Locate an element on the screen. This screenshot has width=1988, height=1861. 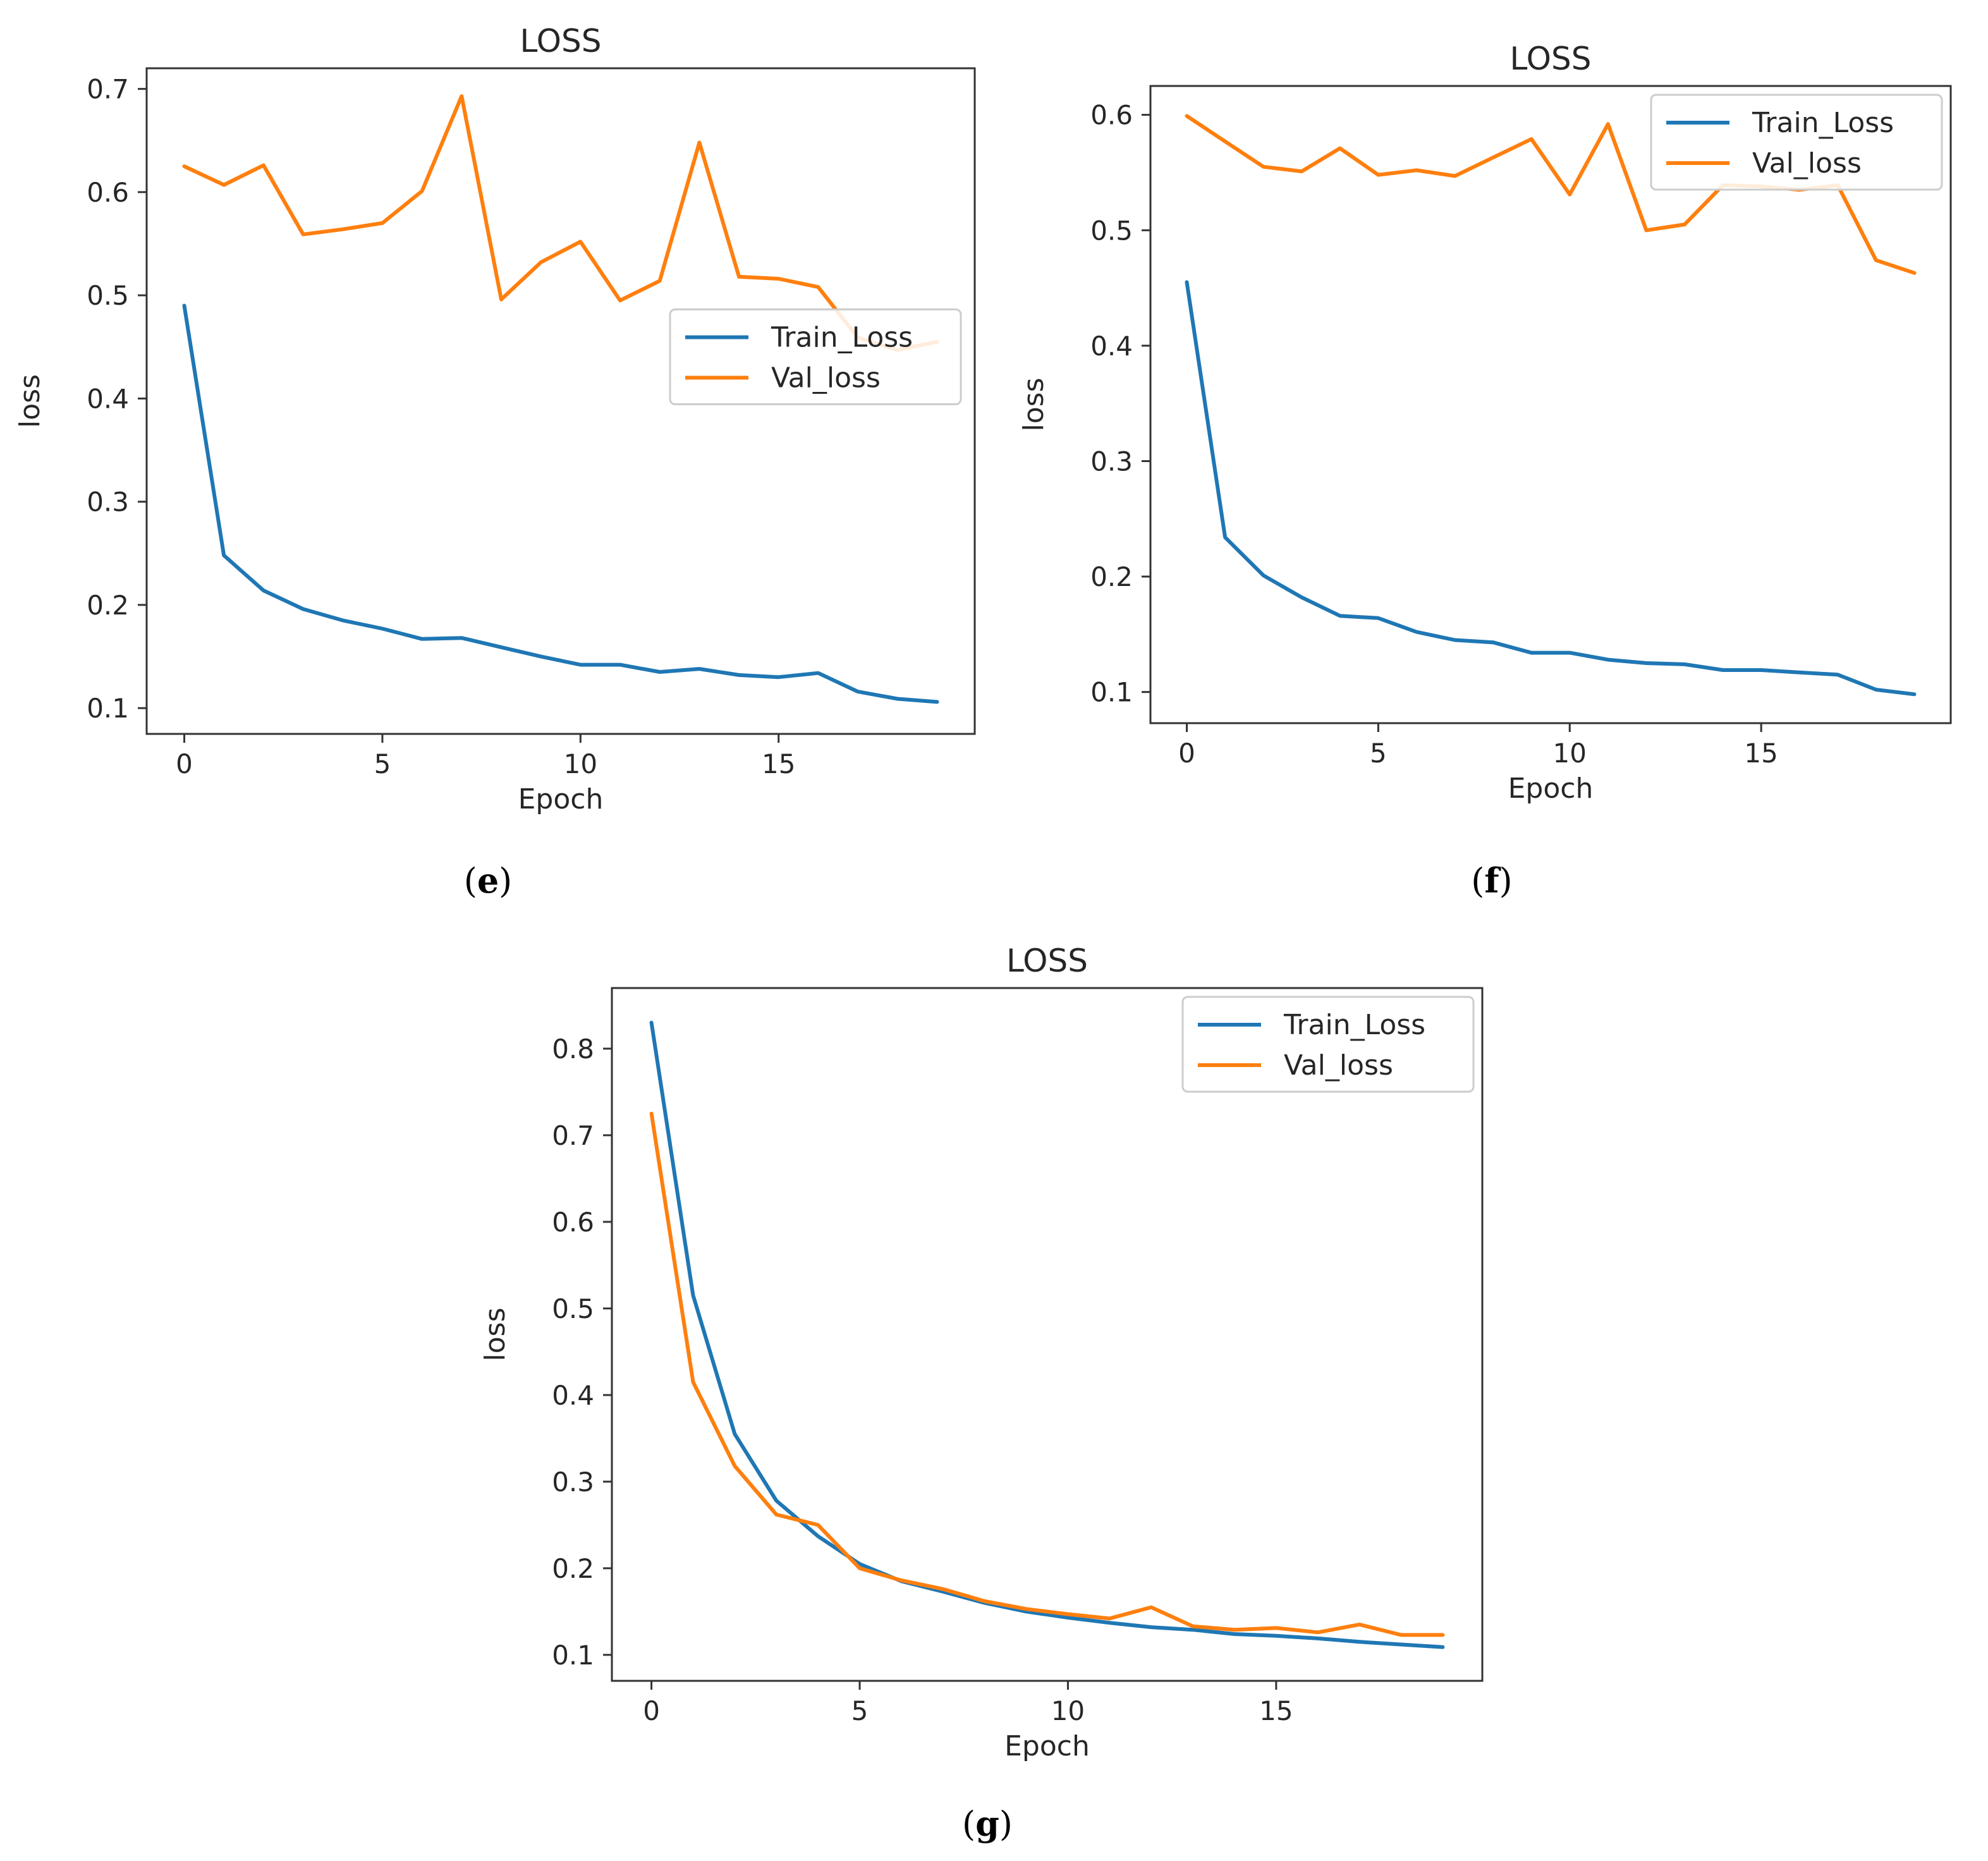
caption-g: (g) is located at coordinates (987, 1823).